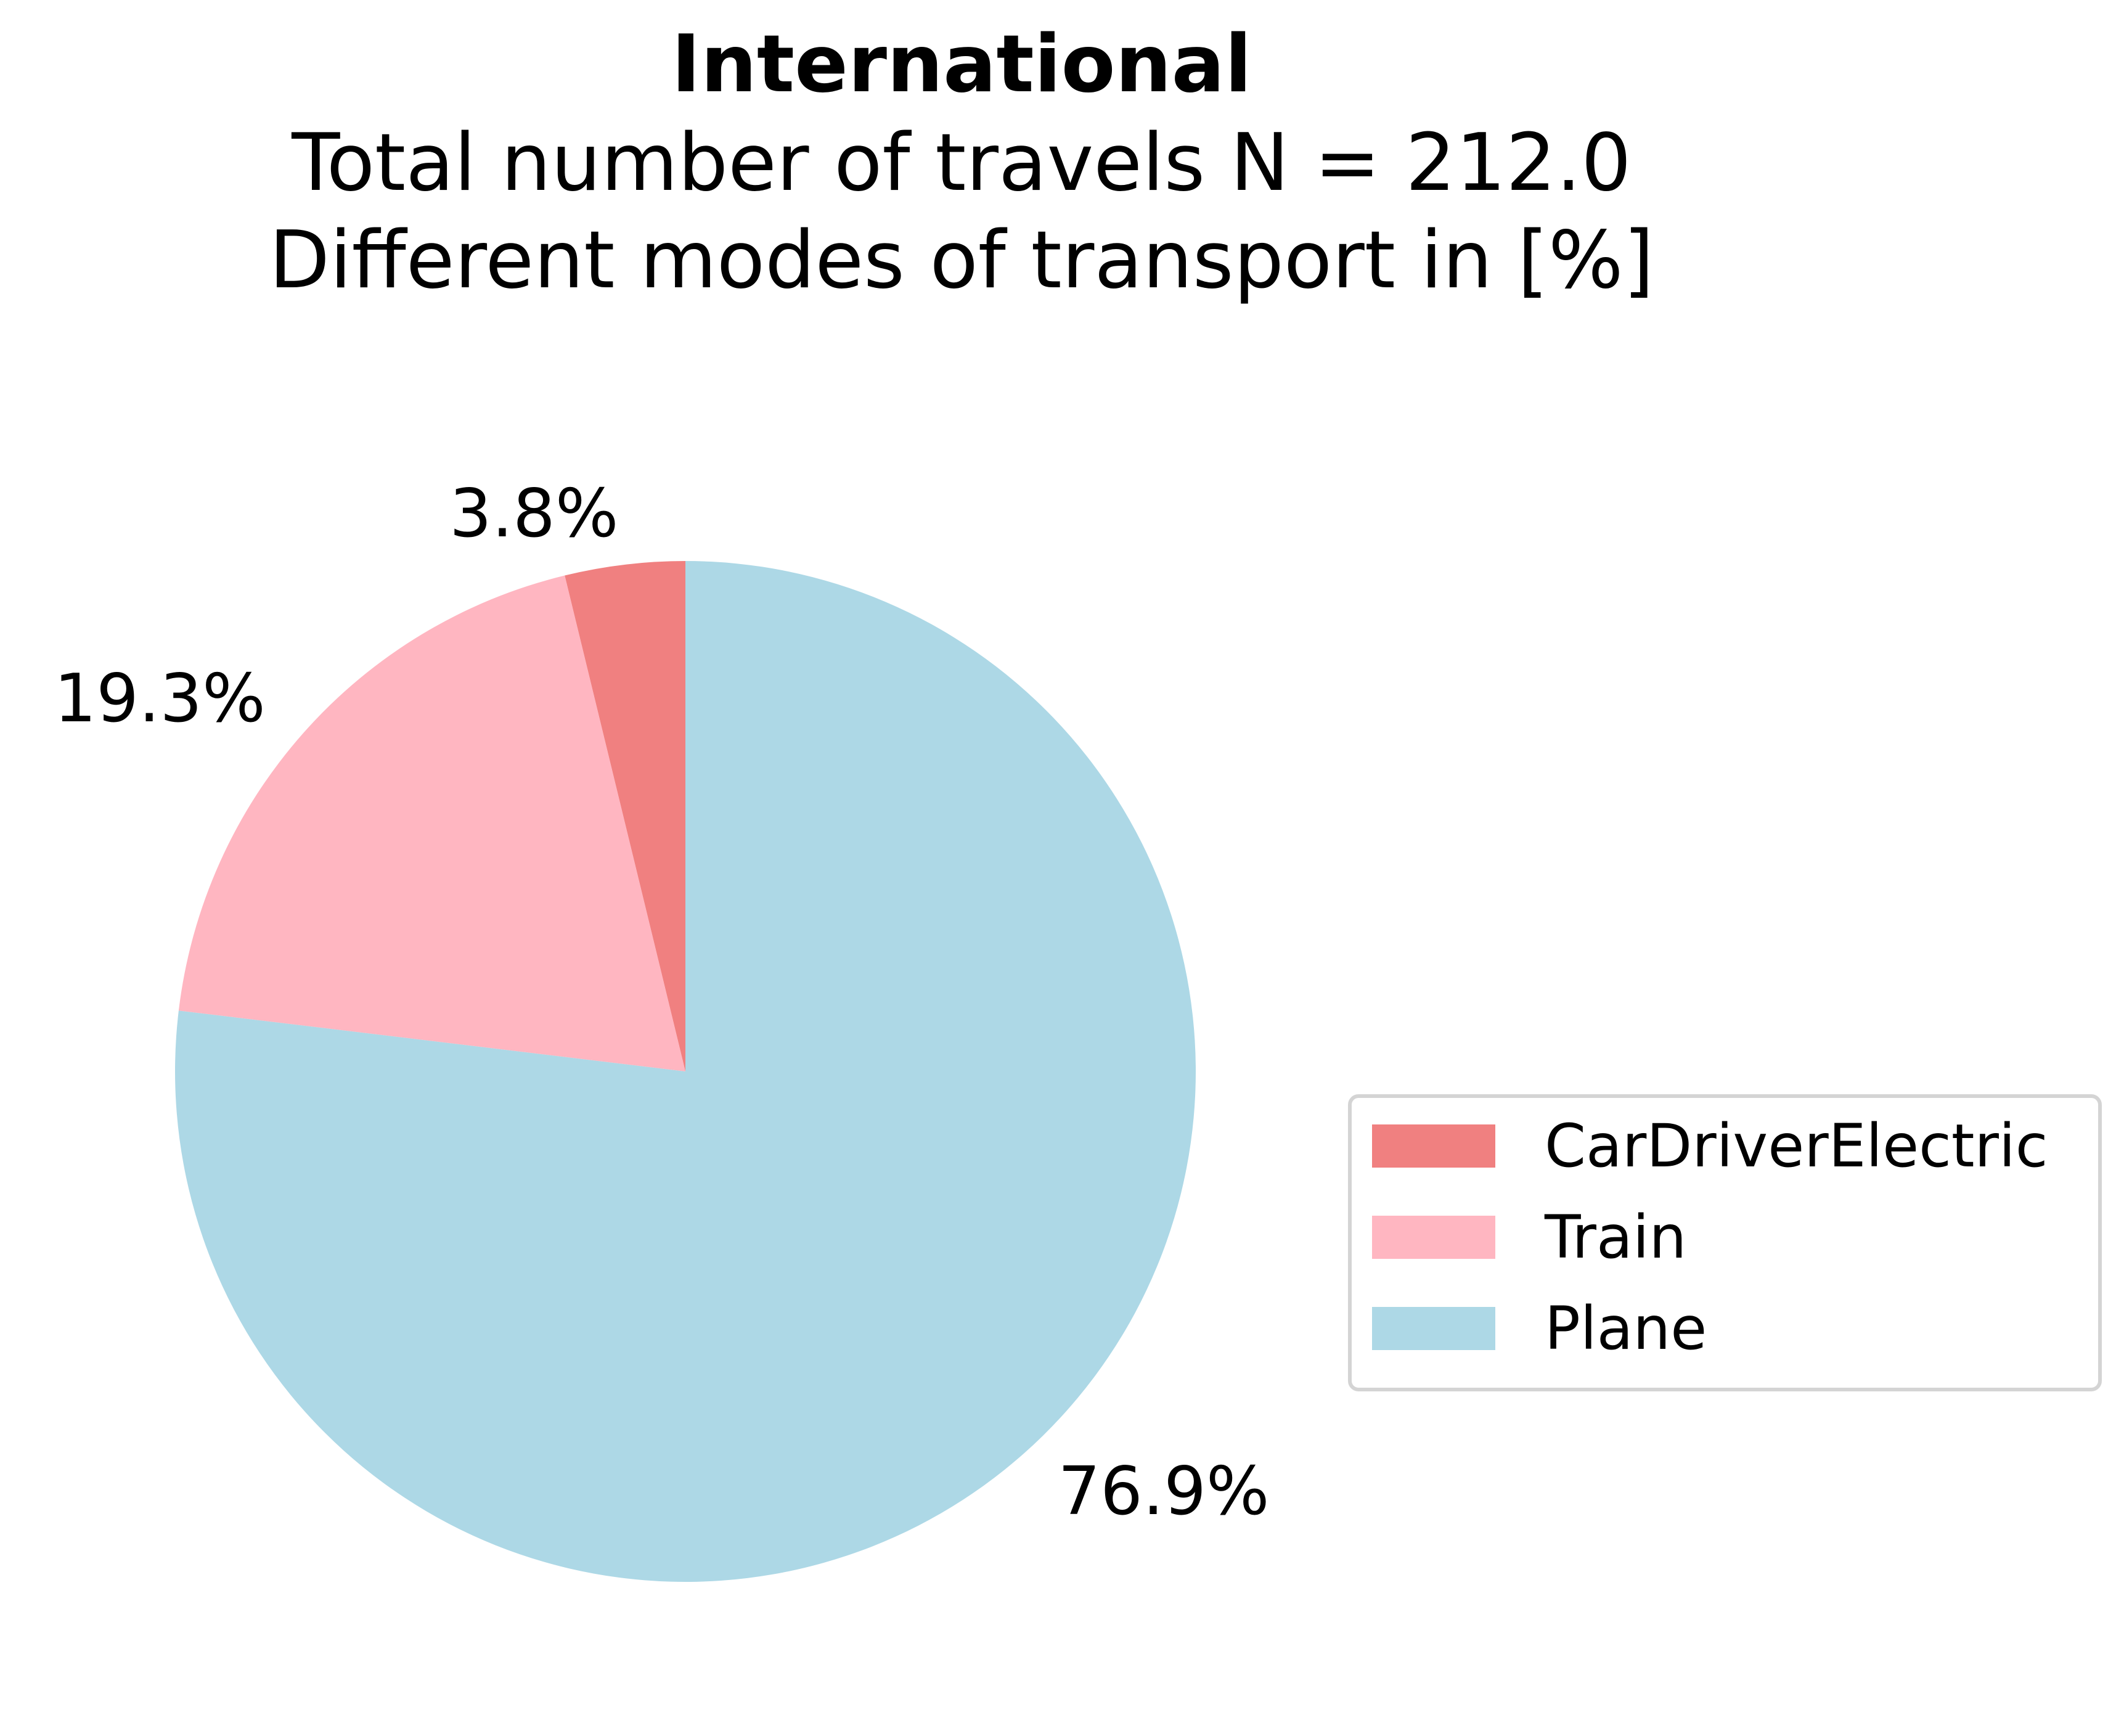 This screenshot has height=1736, width=2124. What do you see at coordinates (1710, 1237) in the screenshot?
I see `legend-items: CarDriverElectric Train Plane` at bounding box center [1710, 1237].